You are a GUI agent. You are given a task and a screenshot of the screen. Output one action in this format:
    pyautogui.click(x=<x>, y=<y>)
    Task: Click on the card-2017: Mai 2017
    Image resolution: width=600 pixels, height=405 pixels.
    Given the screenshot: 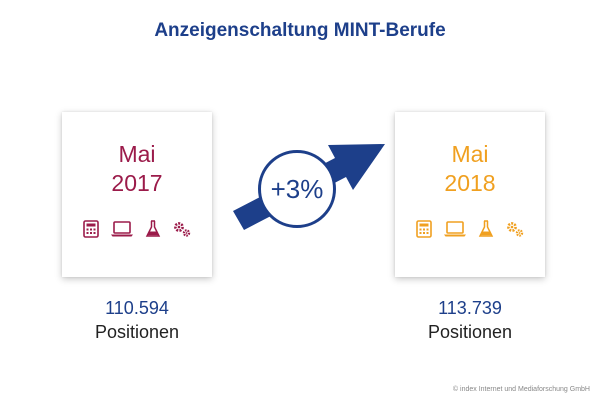 What is the action you would take?
    pyautogui.click(x=137, y=194)
    